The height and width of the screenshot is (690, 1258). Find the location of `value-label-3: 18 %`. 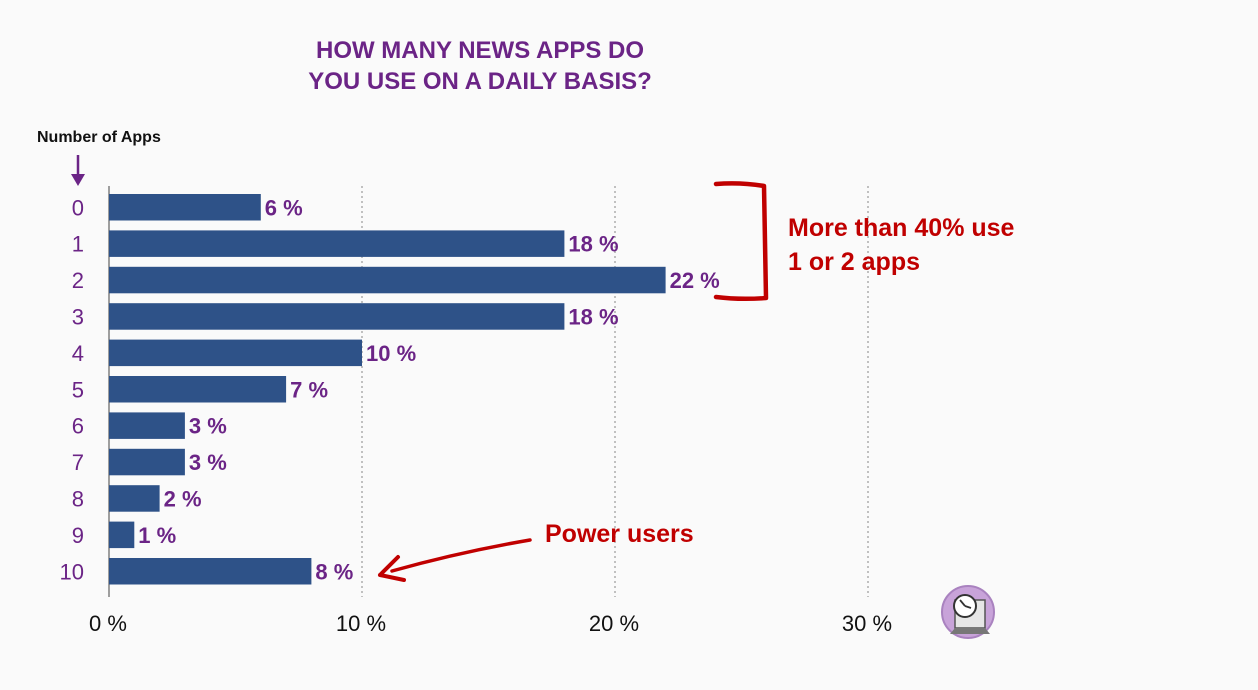

value-label-3: 18 % is located at coordinates (593, 316).